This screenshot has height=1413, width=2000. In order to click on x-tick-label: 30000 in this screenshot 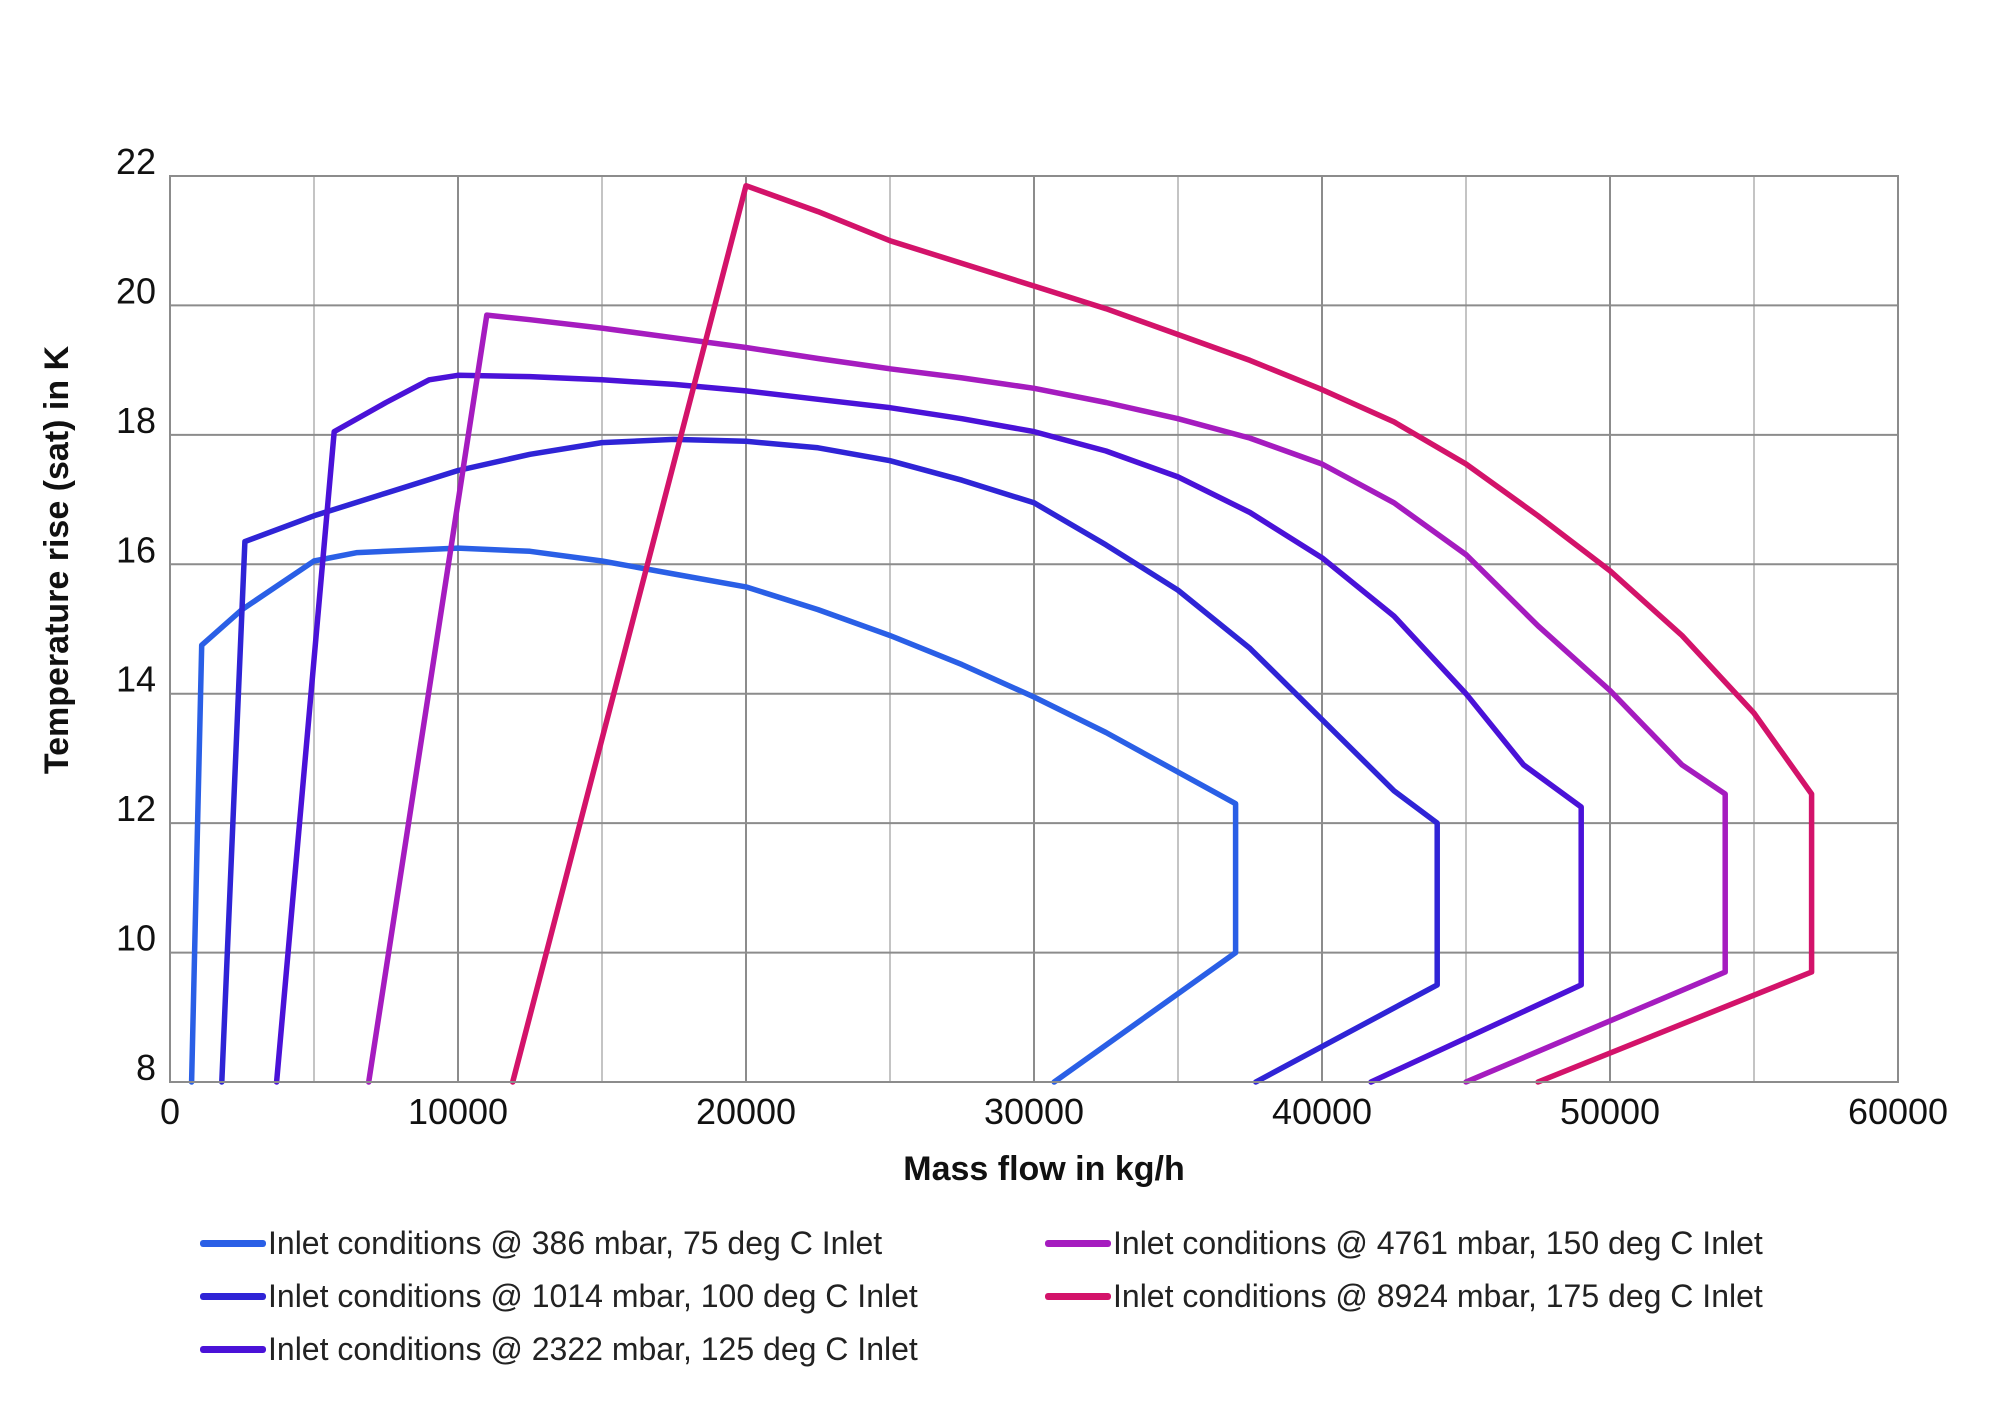, I will do `click(1034, 1111)`.